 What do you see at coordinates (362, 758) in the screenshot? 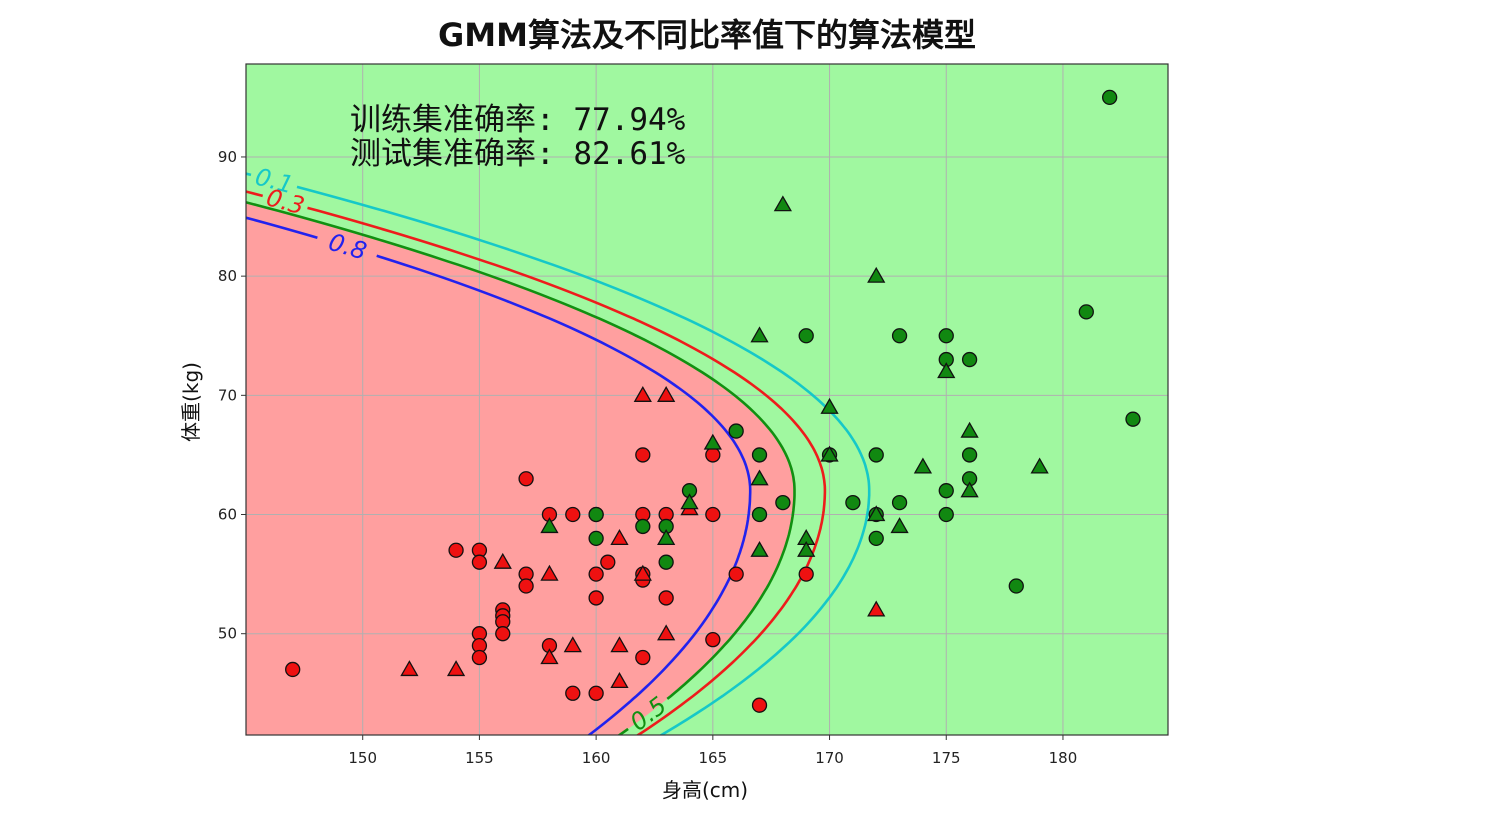
I see `x-tick-label: 150` at bounding box center [362, 758].